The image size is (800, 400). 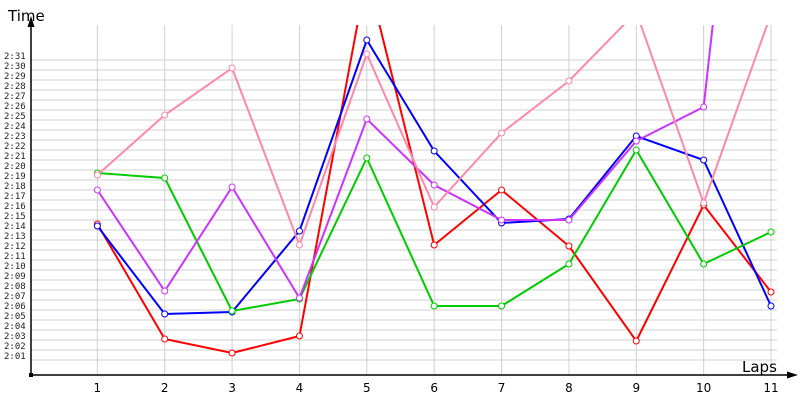 I want to click on y-tick-label: 2:24, so click(x=15, y=127).